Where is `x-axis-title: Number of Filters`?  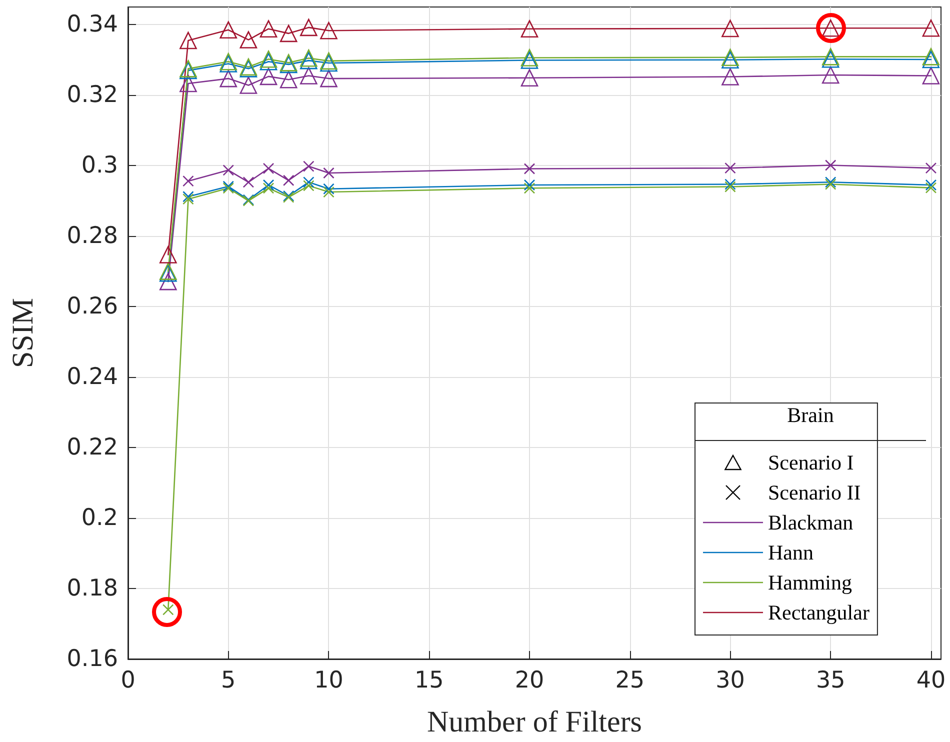
x-axis-title: Number of Filters is located at coordinates (534, 722).